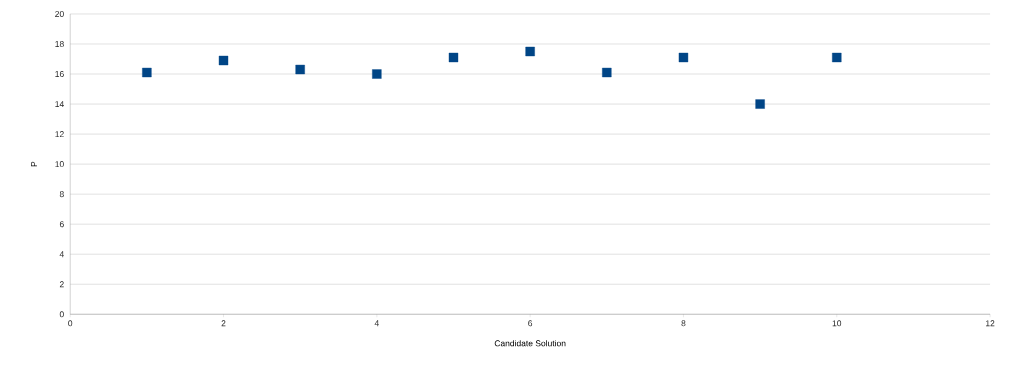  Describe the element at coordinates (61, 254) in the screenshot. I see `y-tick-label: 4` at that location.